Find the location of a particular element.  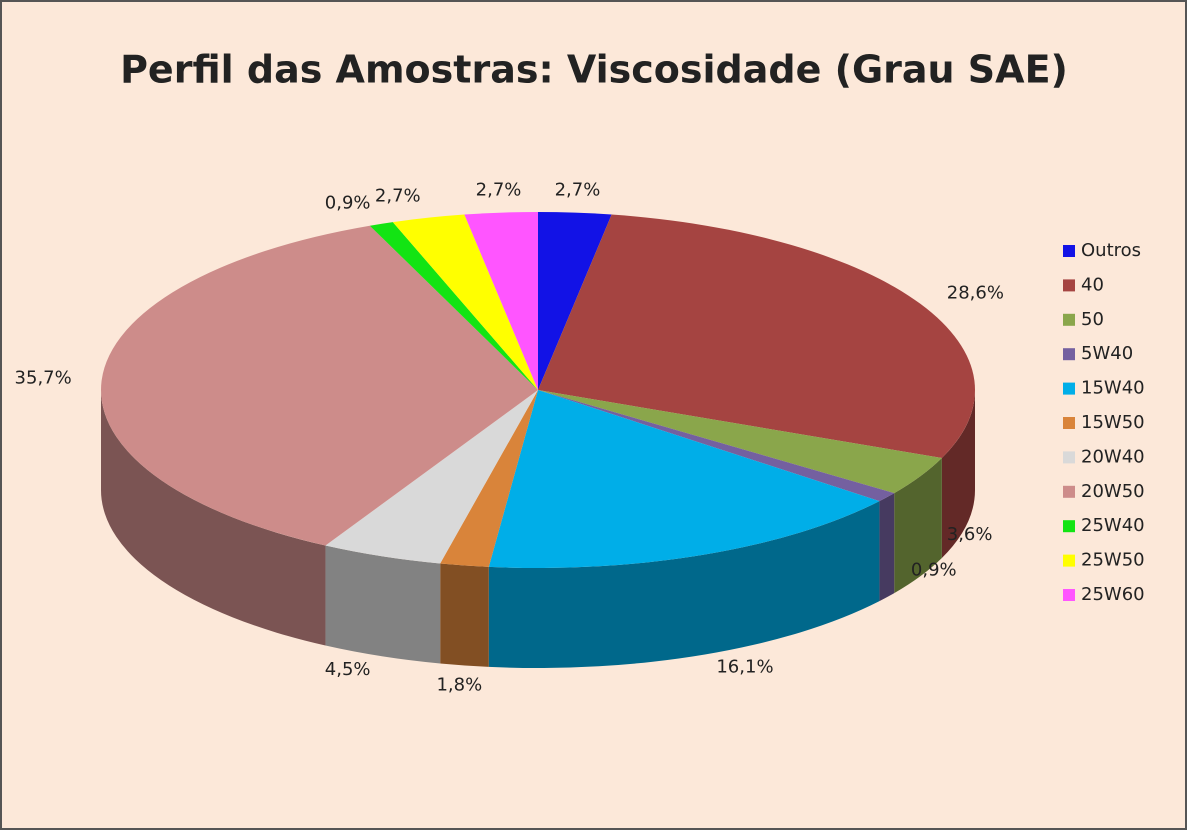

legend-label: Outros is located at coordinates (1111, 250).